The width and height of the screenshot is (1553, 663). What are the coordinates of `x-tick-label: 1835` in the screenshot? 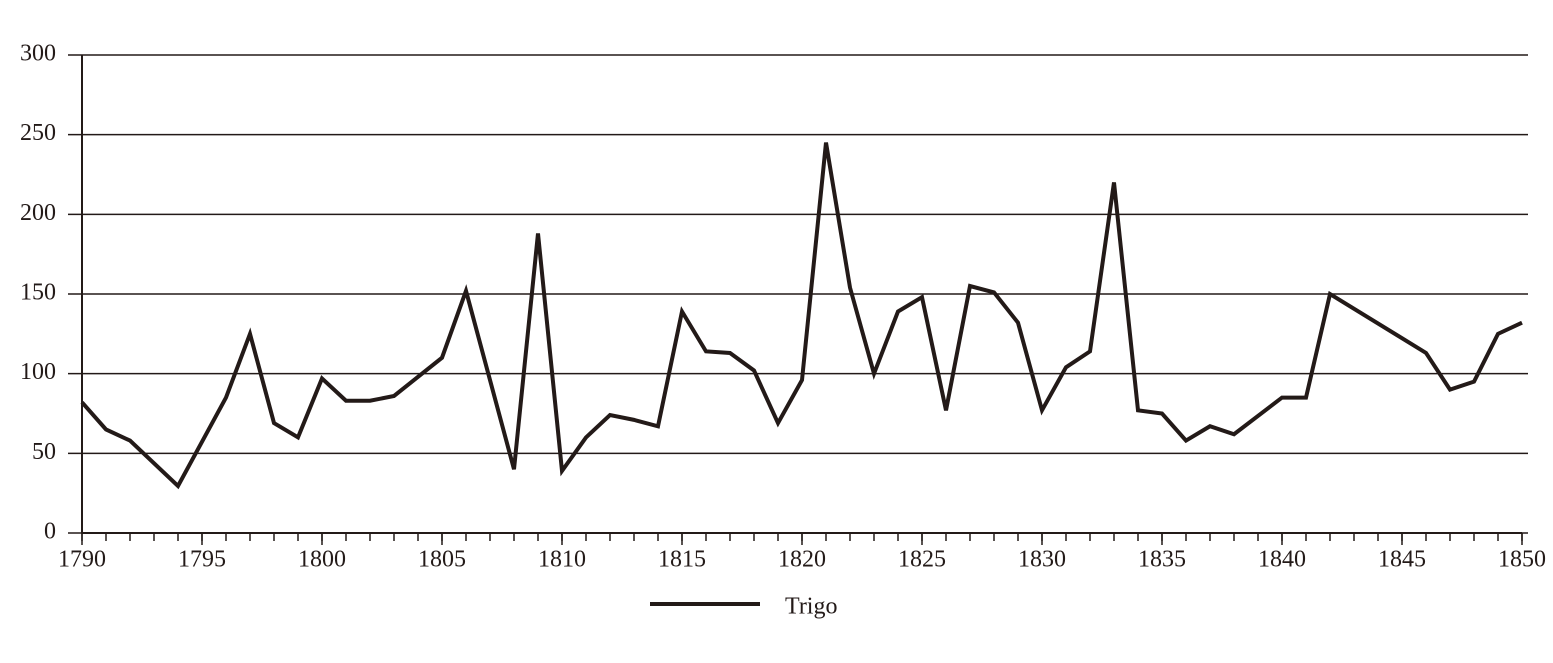 It's located at (1162, 560).